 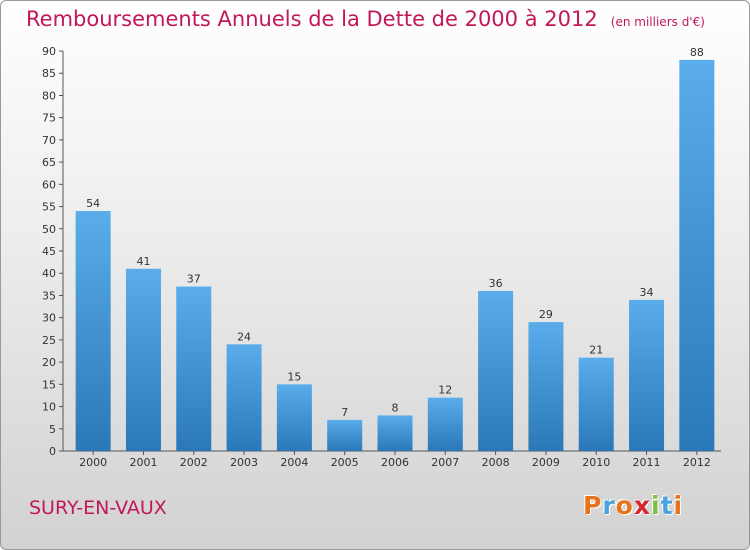 What do you see at coordinates (667, 505) in the screenshot?
I see `logo-letter: t` at bounding box center [667, 505].